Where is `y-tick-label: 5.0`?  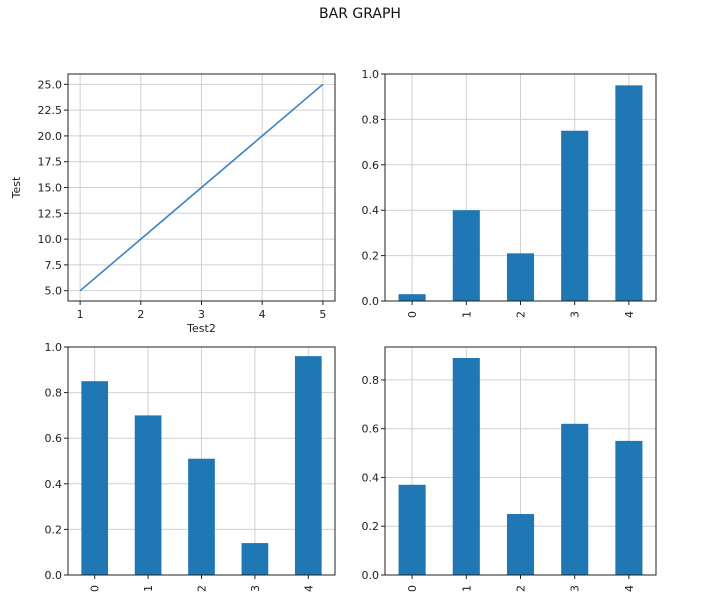
y-tick-label: 5.0 is located at coordinates (54, 291).